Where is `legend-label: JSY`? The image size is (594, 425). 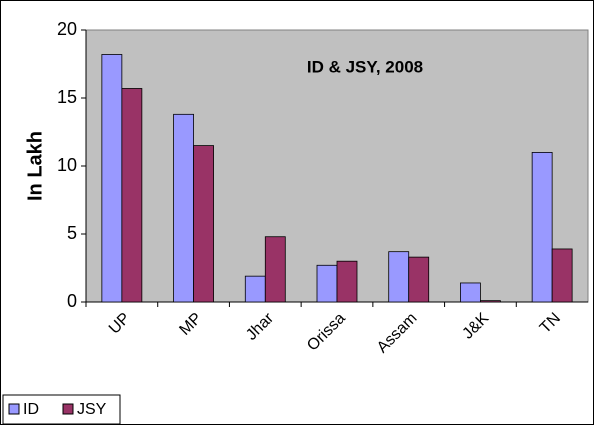 legend-label: JSY is located at coordinates (92, 409).